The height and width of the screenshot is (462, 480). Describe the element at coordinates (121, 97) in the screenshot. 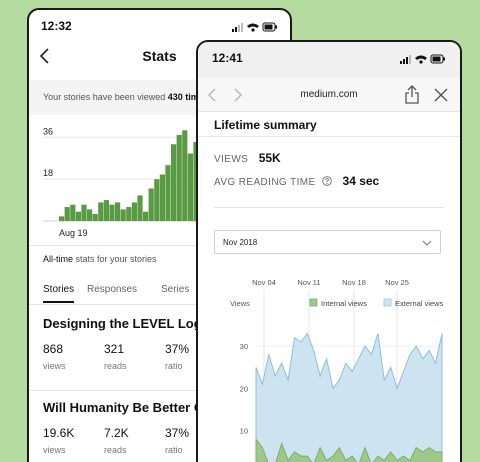

I see `views-banner-text: Your stories have been viewed 430 tim` at that location.